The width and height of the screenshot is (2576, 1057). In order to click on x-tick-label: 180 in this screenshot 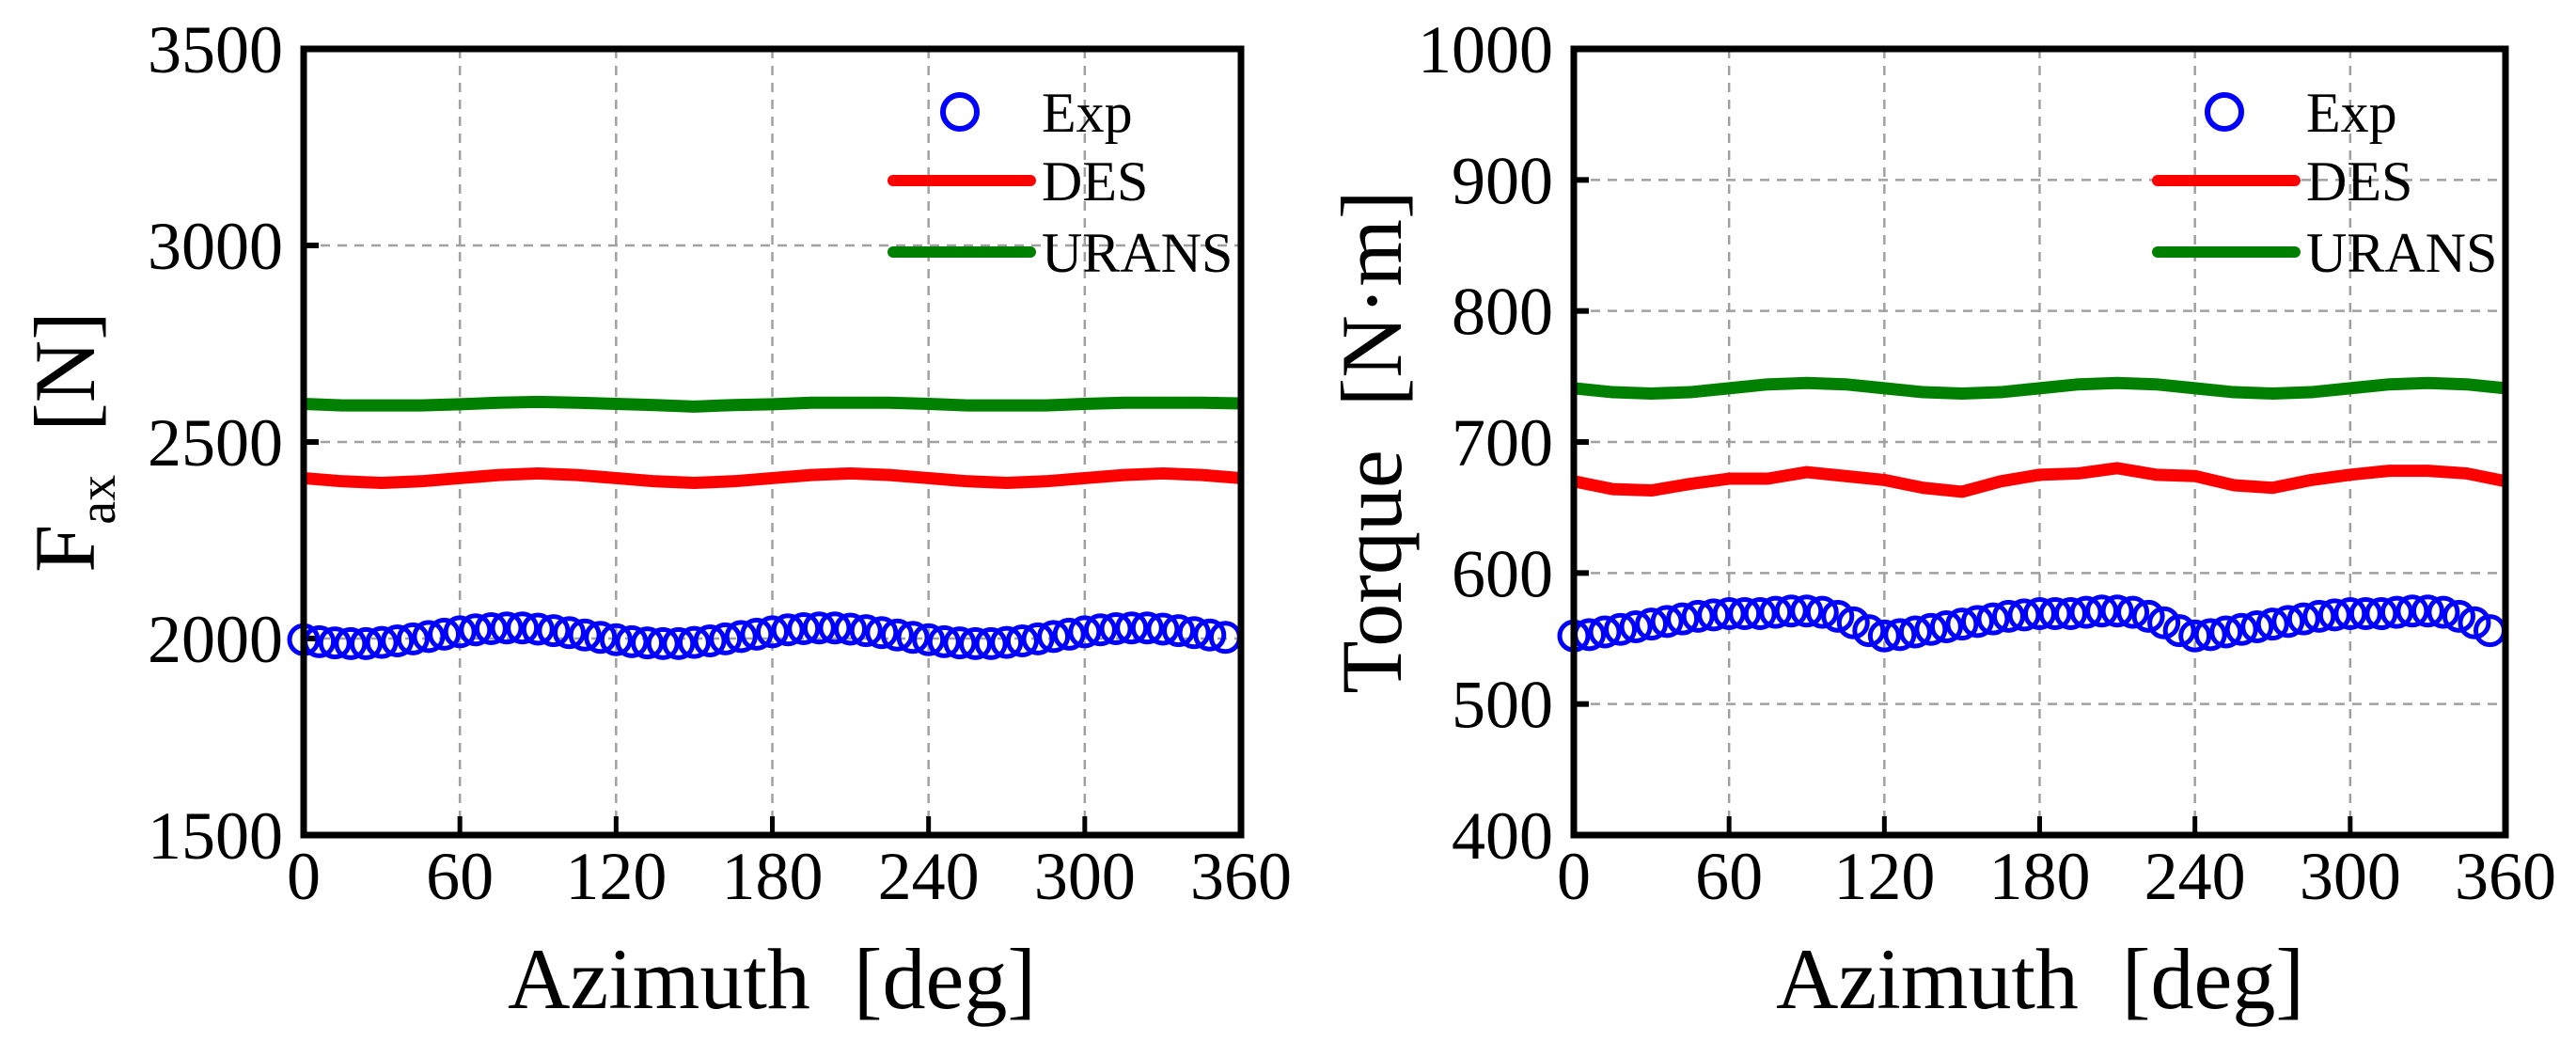, I will do `click(773, 876)`.